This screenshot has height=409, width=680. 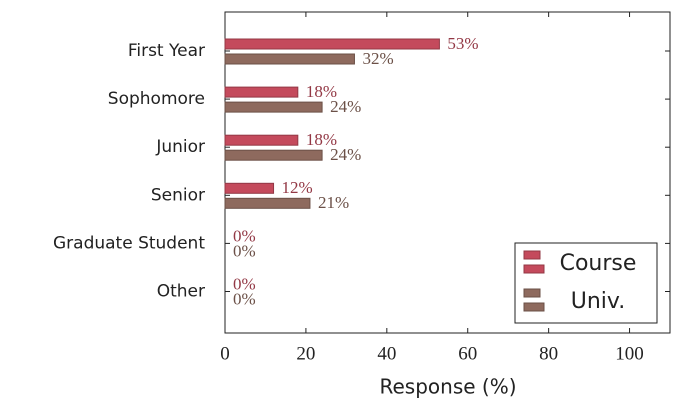 What do you see at coordinates (156, 99) in the screenshot?
I see `y-tick-label: Sophomore` at bounding box center [156, 99].